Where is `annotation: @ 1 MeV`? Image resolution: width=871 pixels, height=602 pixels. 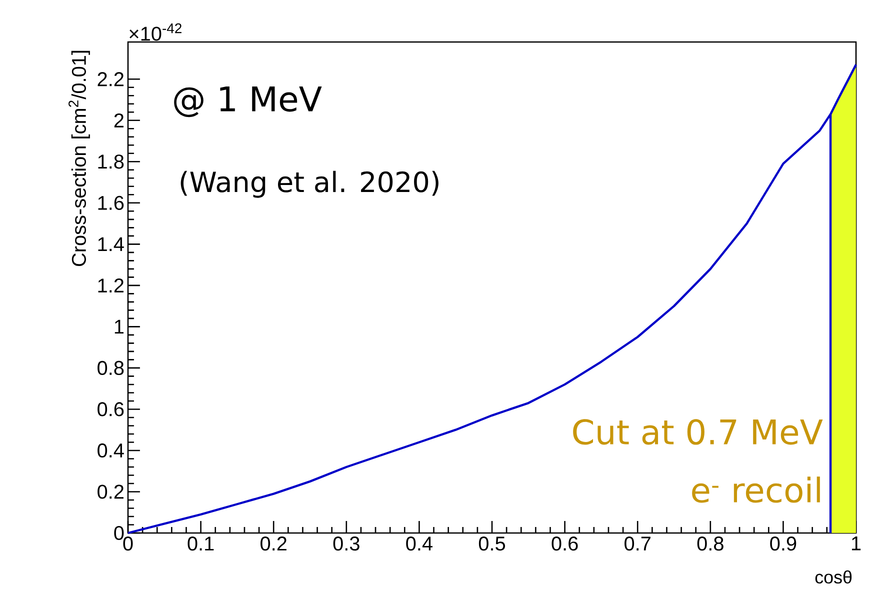
annotation: @ 1 MeV is located at coordinates (248, 102).